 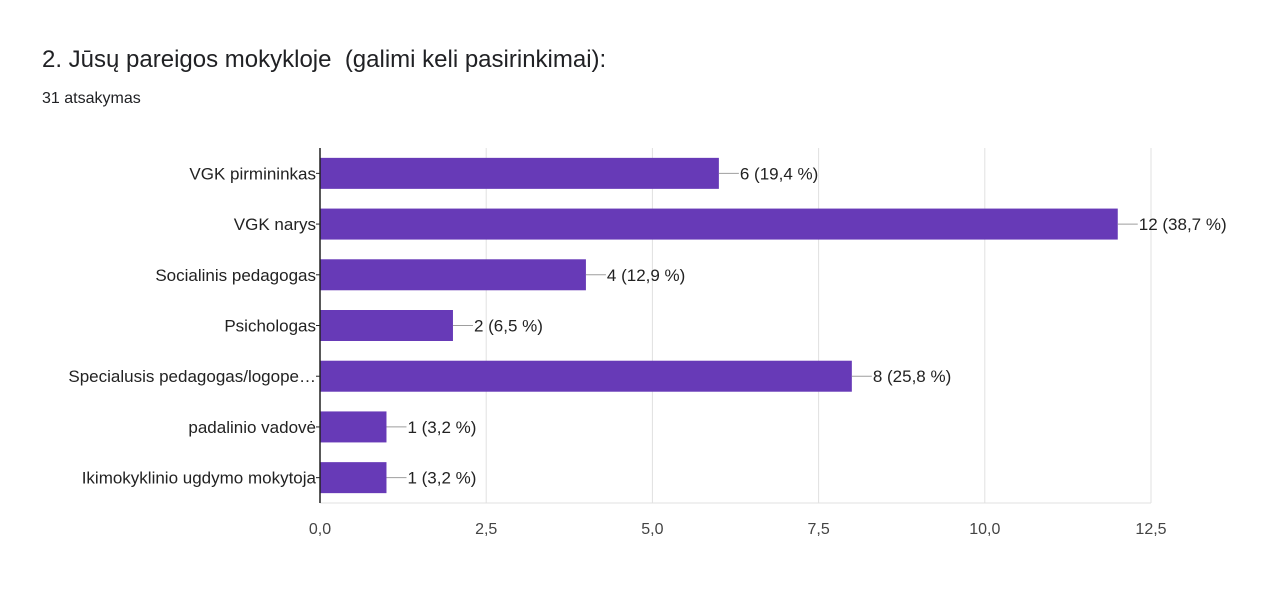 What do you see at coordinates (252, 173) in the screenshot?
I see `category-label: VGK pirmininkas` at bounding box center [252, 173].